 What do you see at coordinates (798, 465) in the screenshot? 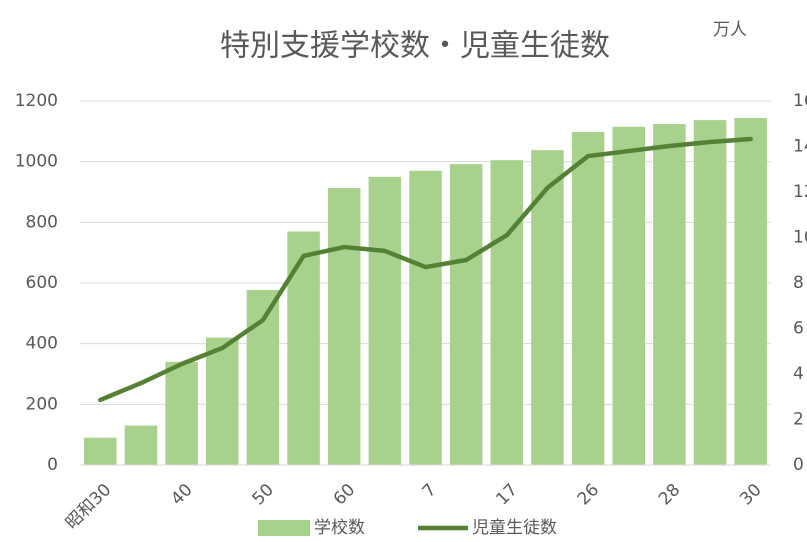
I see `y2-tick-label: 0` at bounding box center [798, 465].